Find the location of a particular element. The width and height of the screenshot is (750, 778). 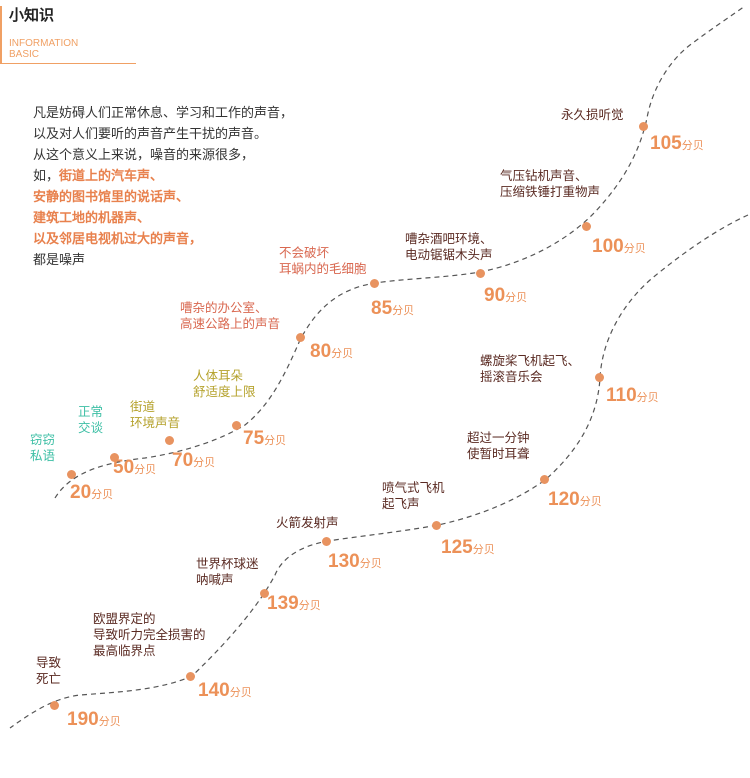

label-20: 窃窃 私语 is located at coordinates (42, 448).